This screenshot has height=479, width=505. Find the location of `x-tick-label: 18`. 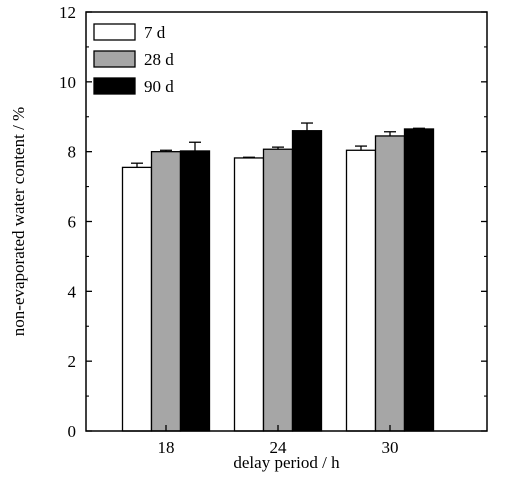

x-tick-label: 18 is located at coordinates (166, 447).